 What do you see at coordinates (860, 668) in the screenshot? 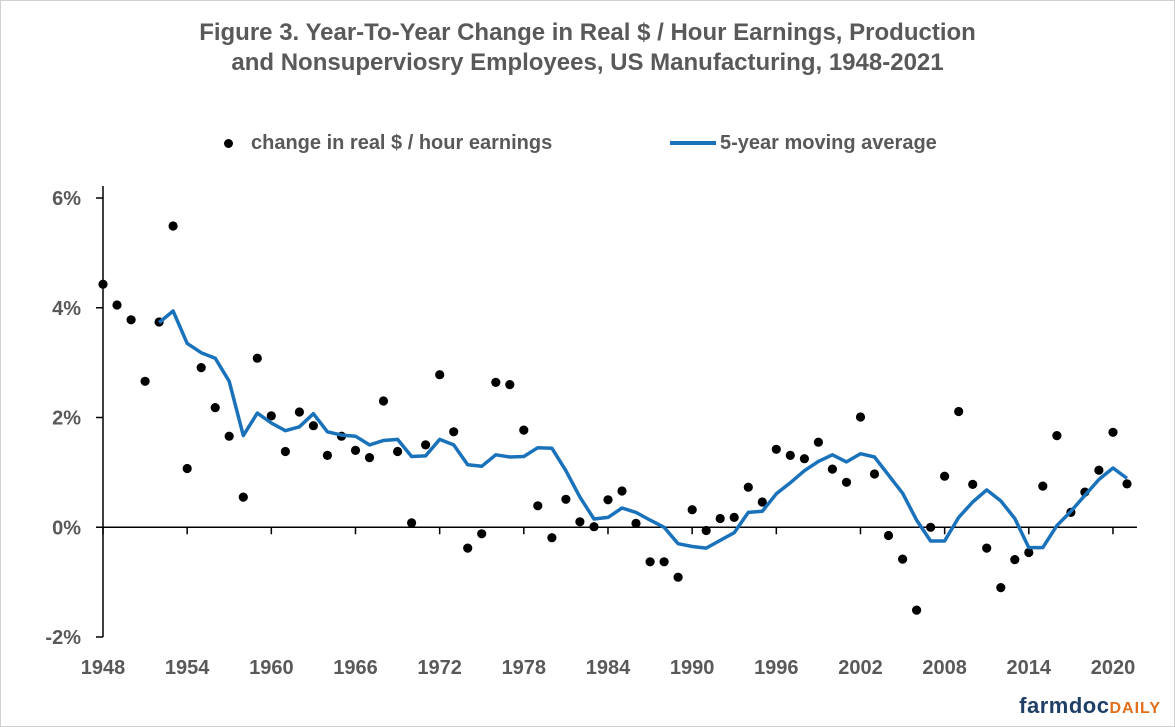
I see `x-tick-label: 2002` at bounding box center [860, 668].